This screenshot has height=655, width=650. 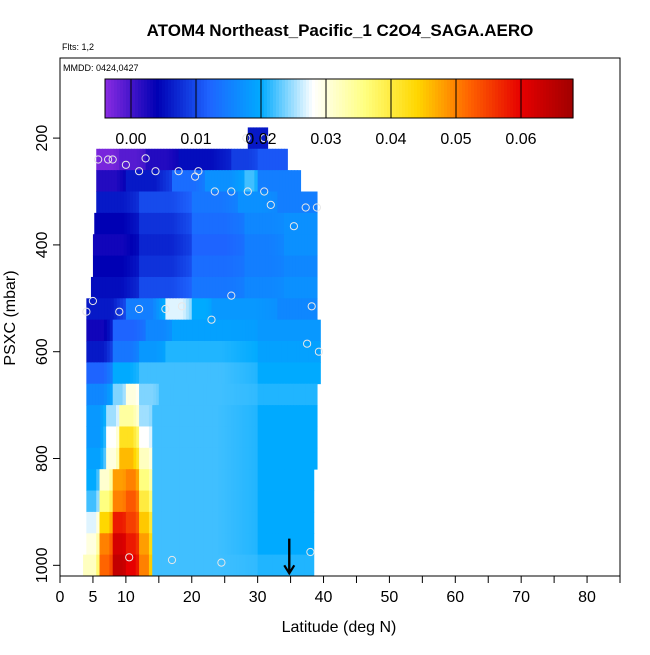 What do you see at coordinates (42, 351) in the screenshot?
I see `y-tick-label: 600` at bounding box center [42, 351].